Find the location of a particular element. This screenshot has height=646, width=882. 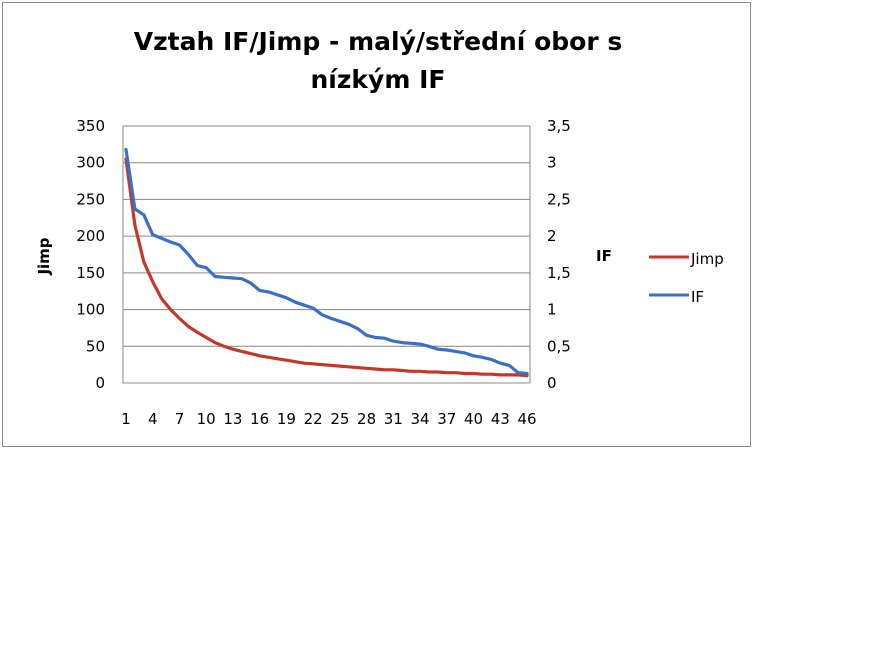

left-axis-ticks: 0 50 100 150 200 250 300 350 is located at coordinates (90, 254).